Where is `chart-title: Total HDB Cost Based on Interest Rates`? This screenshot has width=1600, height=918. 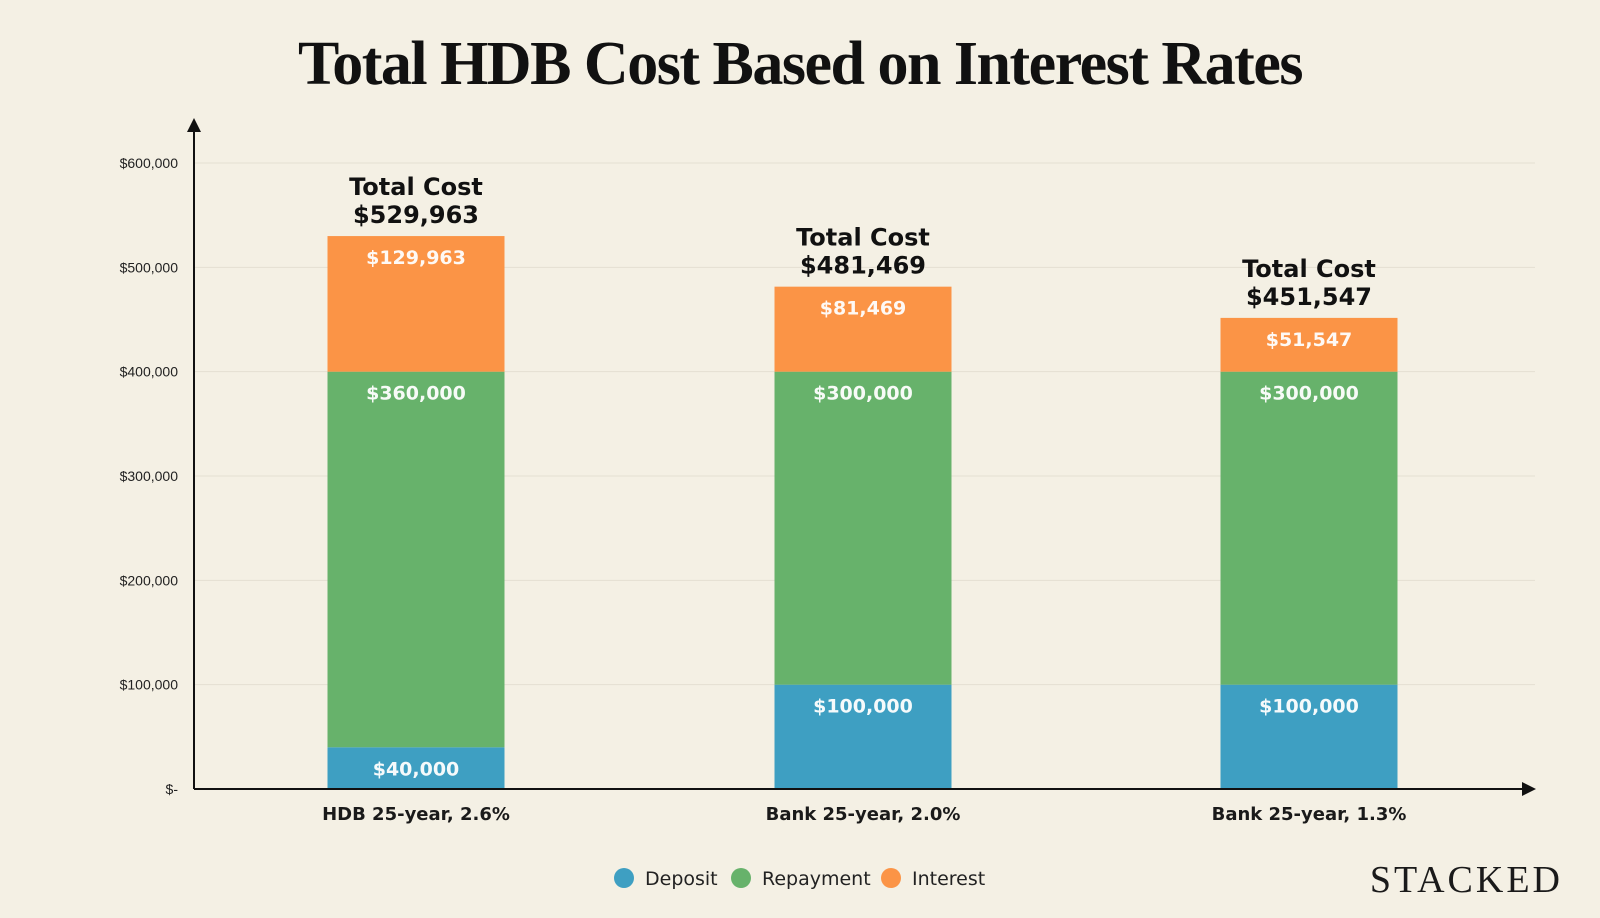
chart-title: Total HDB Cost Based on Interest Rates is located at coordinates (800, 64).